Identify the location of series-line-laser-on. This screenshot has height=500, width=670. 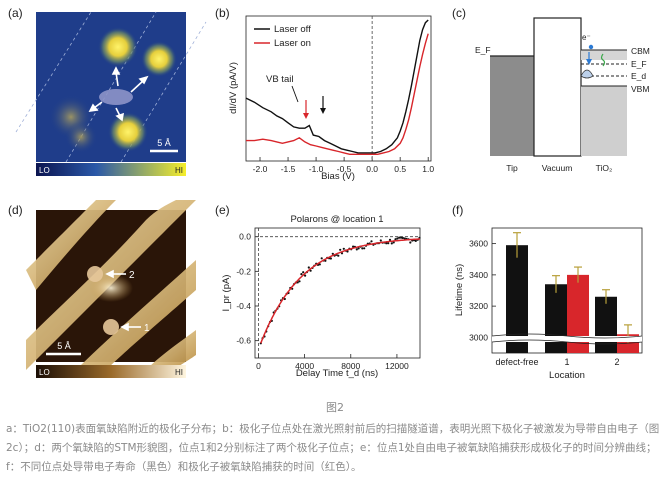
(337, 94).